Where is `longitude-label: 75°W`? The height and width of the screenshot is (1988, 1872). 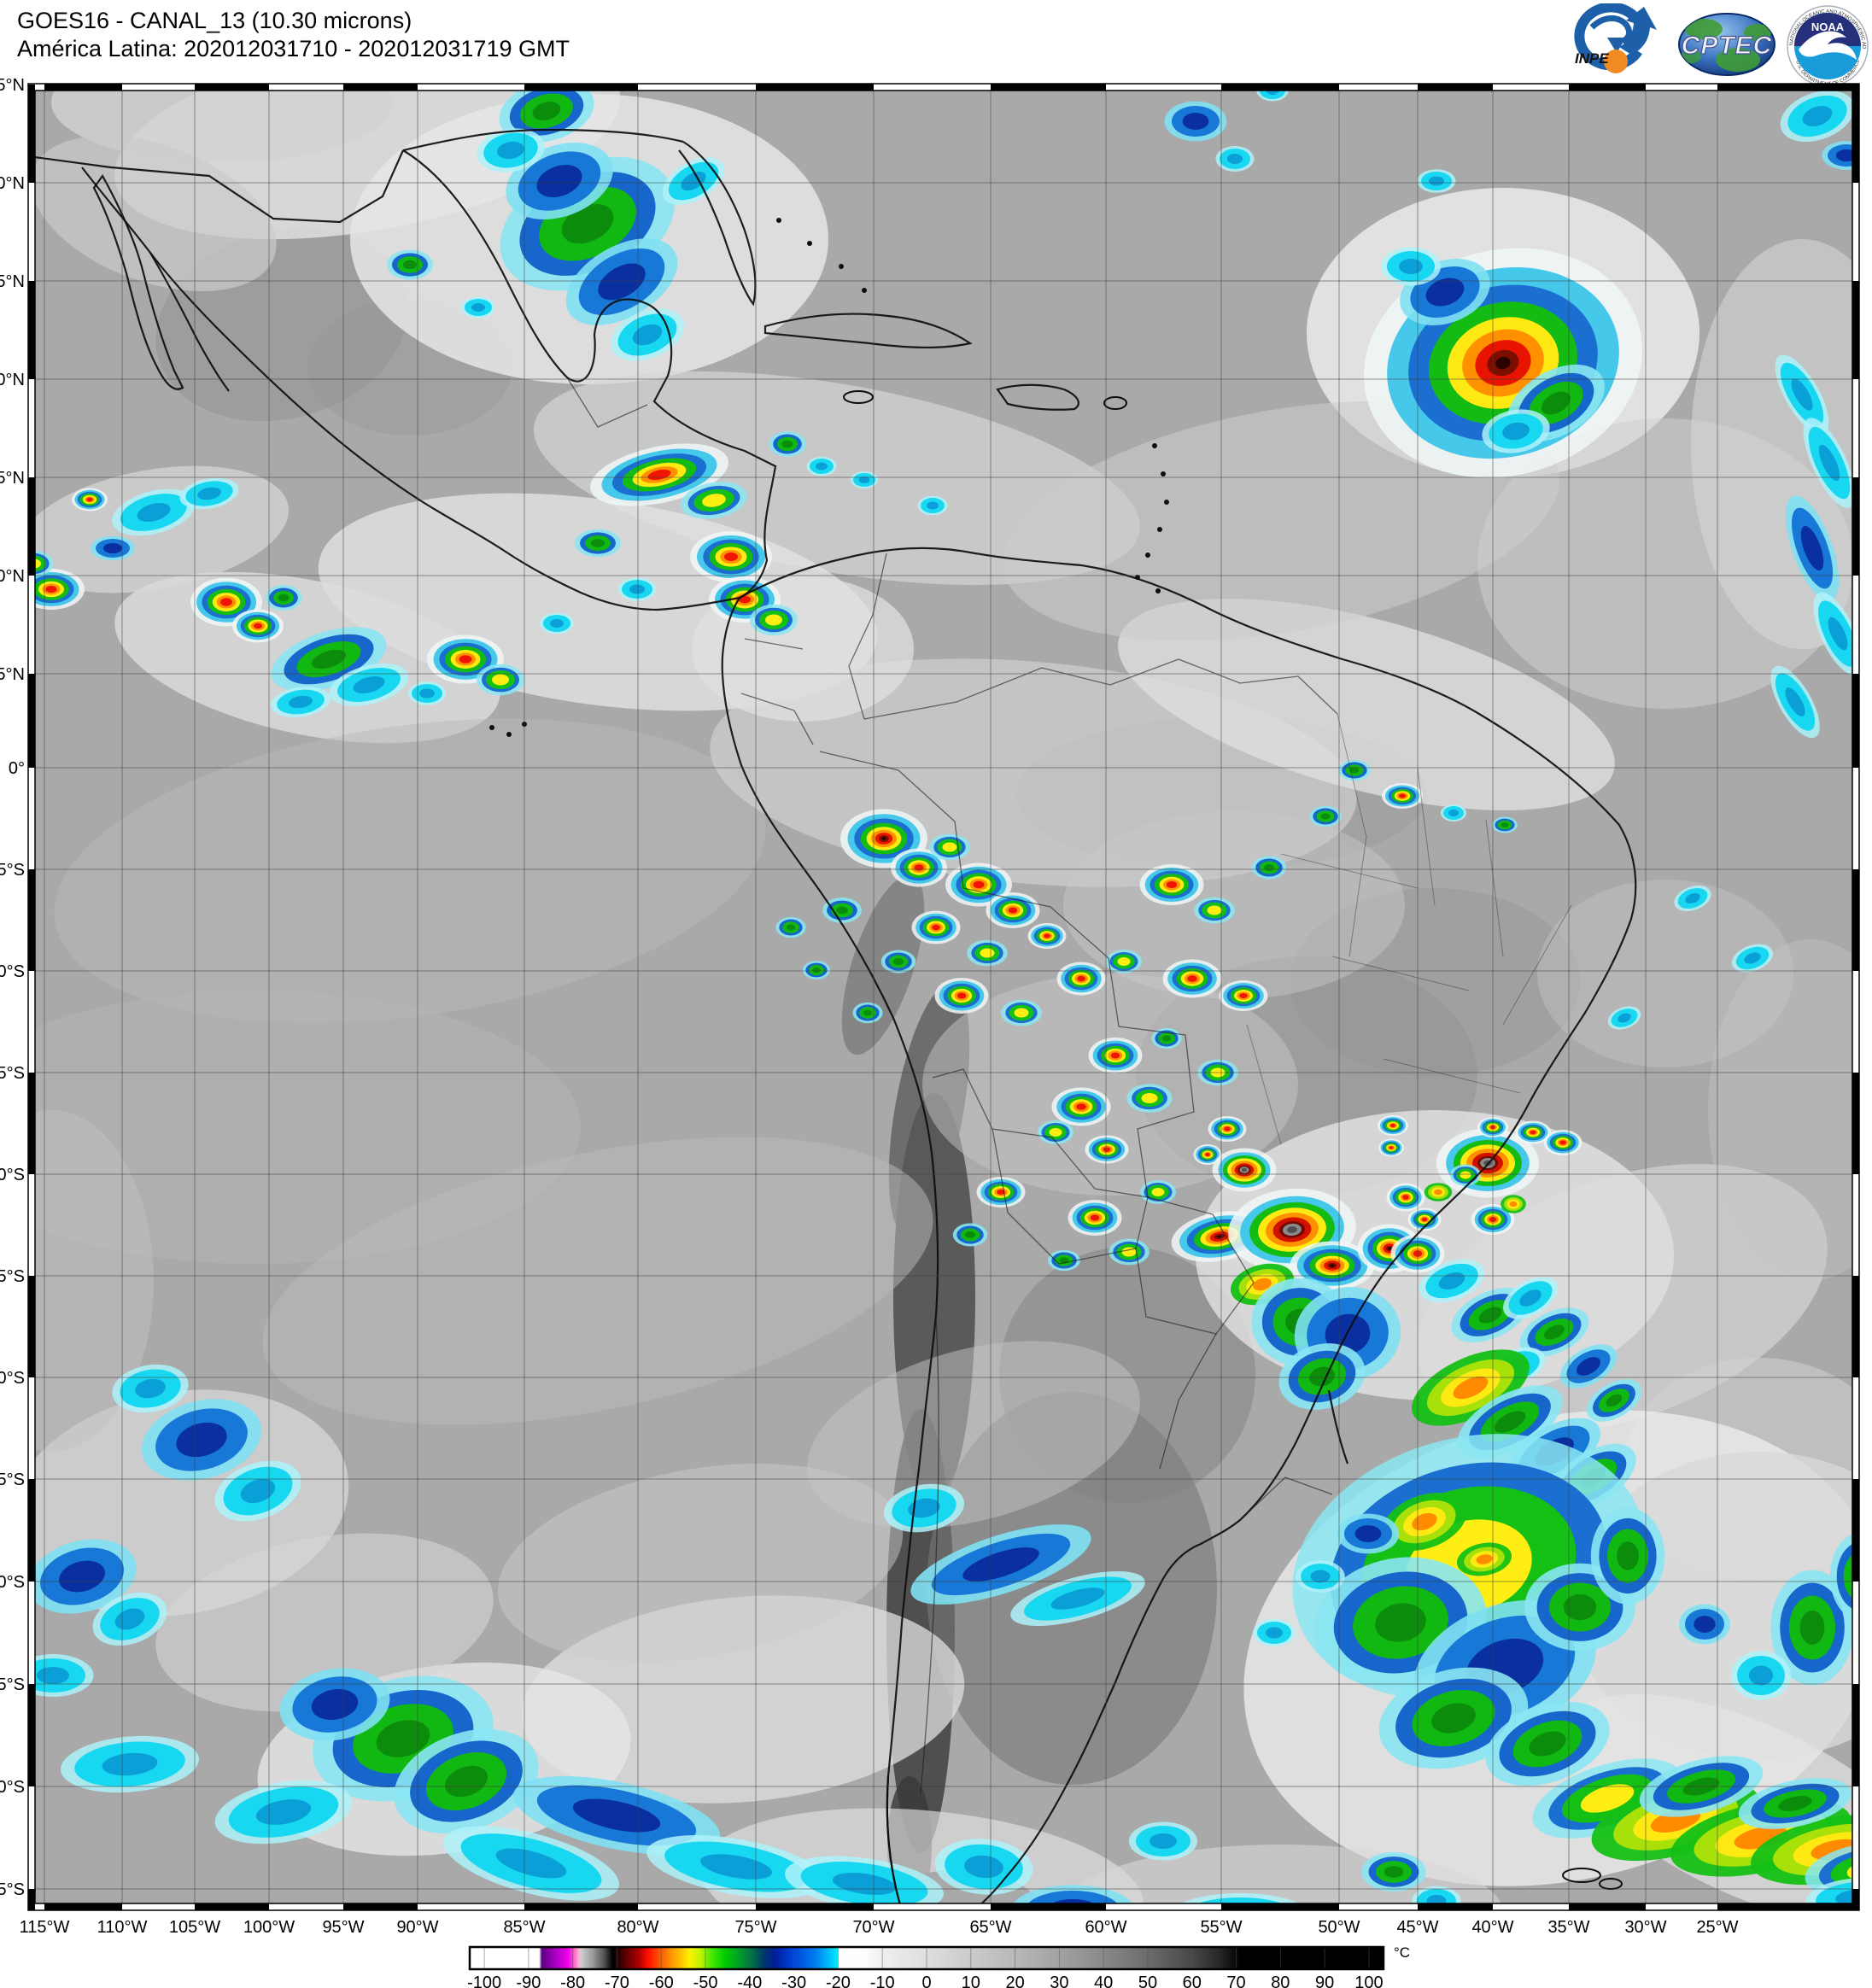 longitude-label: 75°W is located at coordinates (755, 1927).